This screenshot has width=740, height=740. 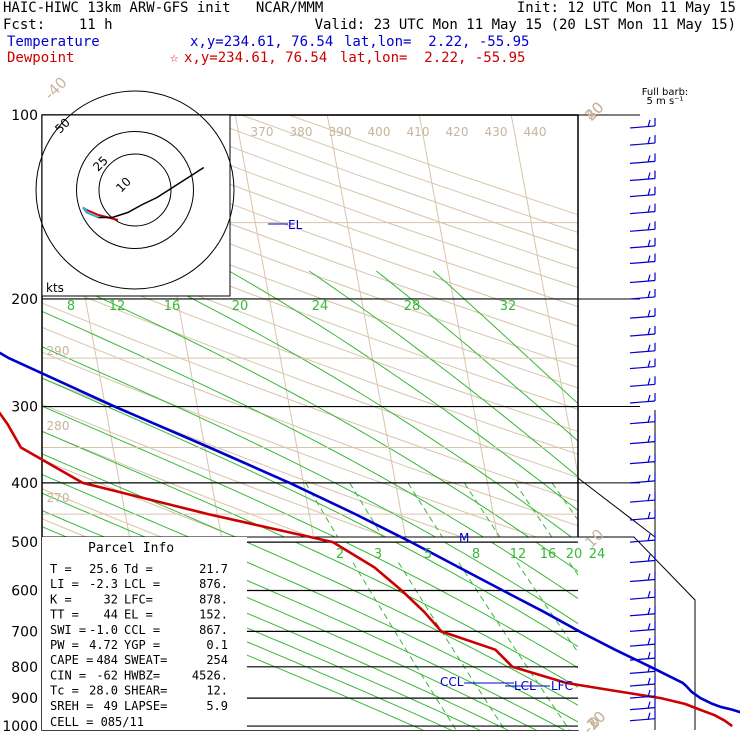 What do you see at coordinates (111, 599) in the screenshot?
I see `parcel-cell: 32` at bounding box center [111, 599].